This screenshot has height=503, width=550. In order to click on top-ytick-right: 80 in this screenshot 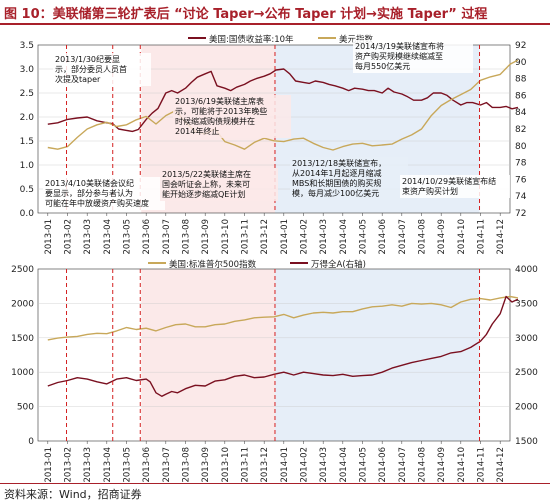, I will do `click(521, 147)`.